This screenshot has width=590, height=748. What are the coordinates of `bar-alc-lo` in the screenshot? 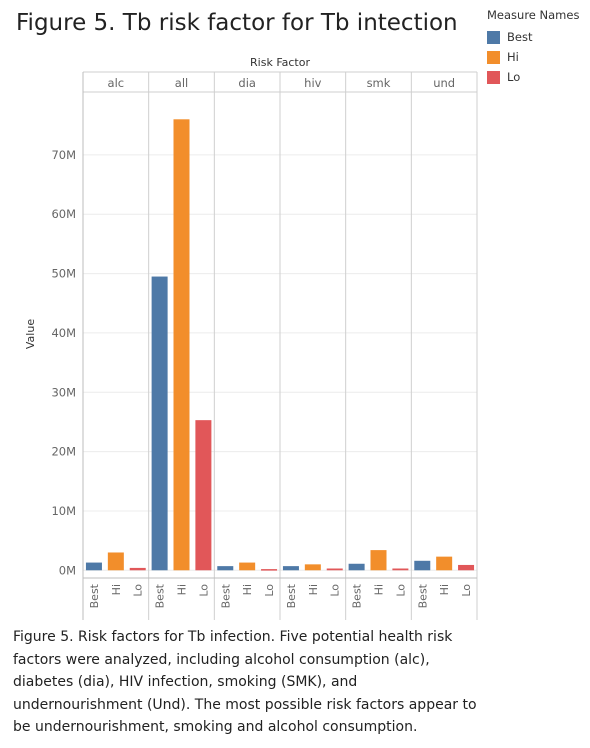 It's located at (138, 569).